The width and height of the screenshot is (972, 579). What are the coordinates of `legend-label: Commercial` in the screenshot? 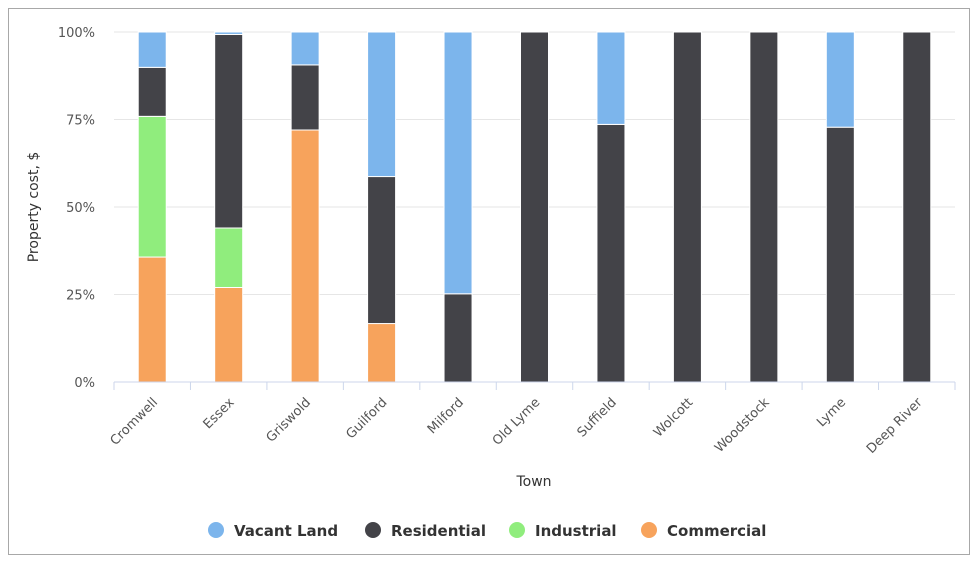 It's located at (716, 531).